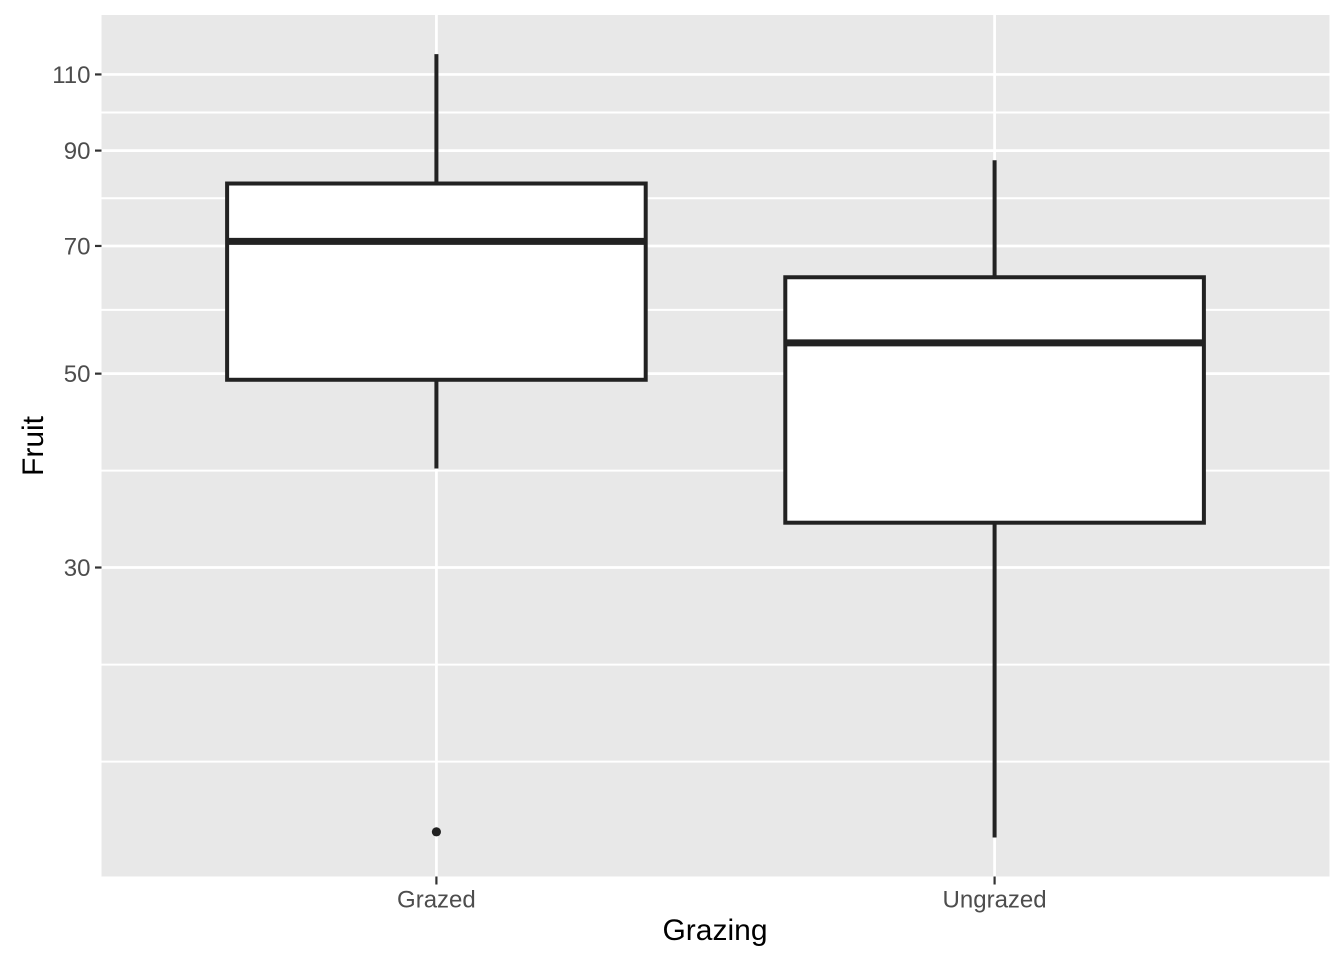  I want to click on outlier-point, so click(436, 832).